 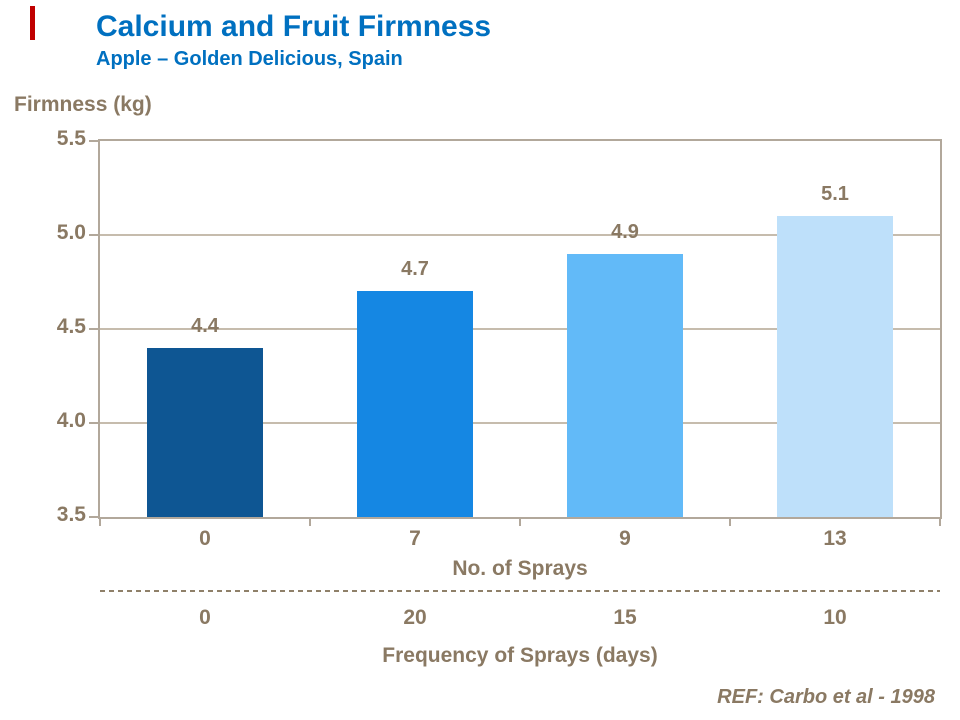 I want to click on x-tick-label-primary: 13, so click(x=835, y=538).